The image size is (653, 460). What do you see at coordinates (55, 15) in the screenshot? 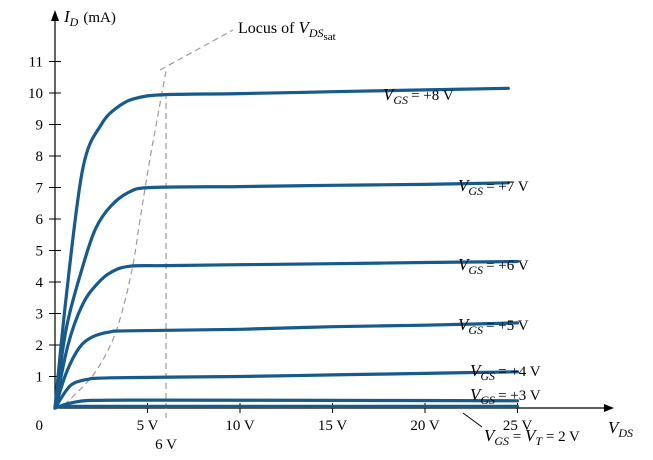
I see `y-axis-arrowhead` at bounding box center [55, 15].